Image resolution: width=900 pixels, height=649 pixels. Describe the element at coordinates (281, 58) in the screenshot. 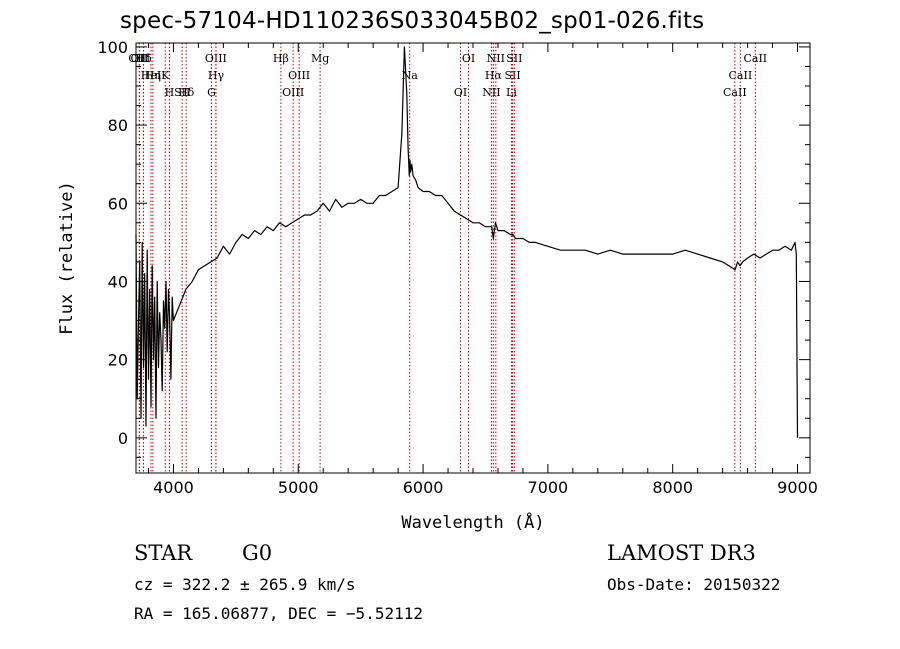

I see `line-label-12: Hβ` at that location.